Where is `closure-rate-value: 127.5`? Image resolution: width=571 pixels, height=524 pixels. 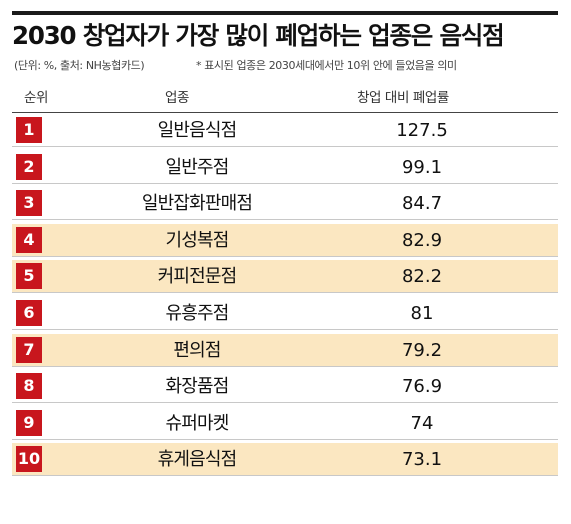
closure-rate-value: 127.5 is located at coordinates (422, 130).